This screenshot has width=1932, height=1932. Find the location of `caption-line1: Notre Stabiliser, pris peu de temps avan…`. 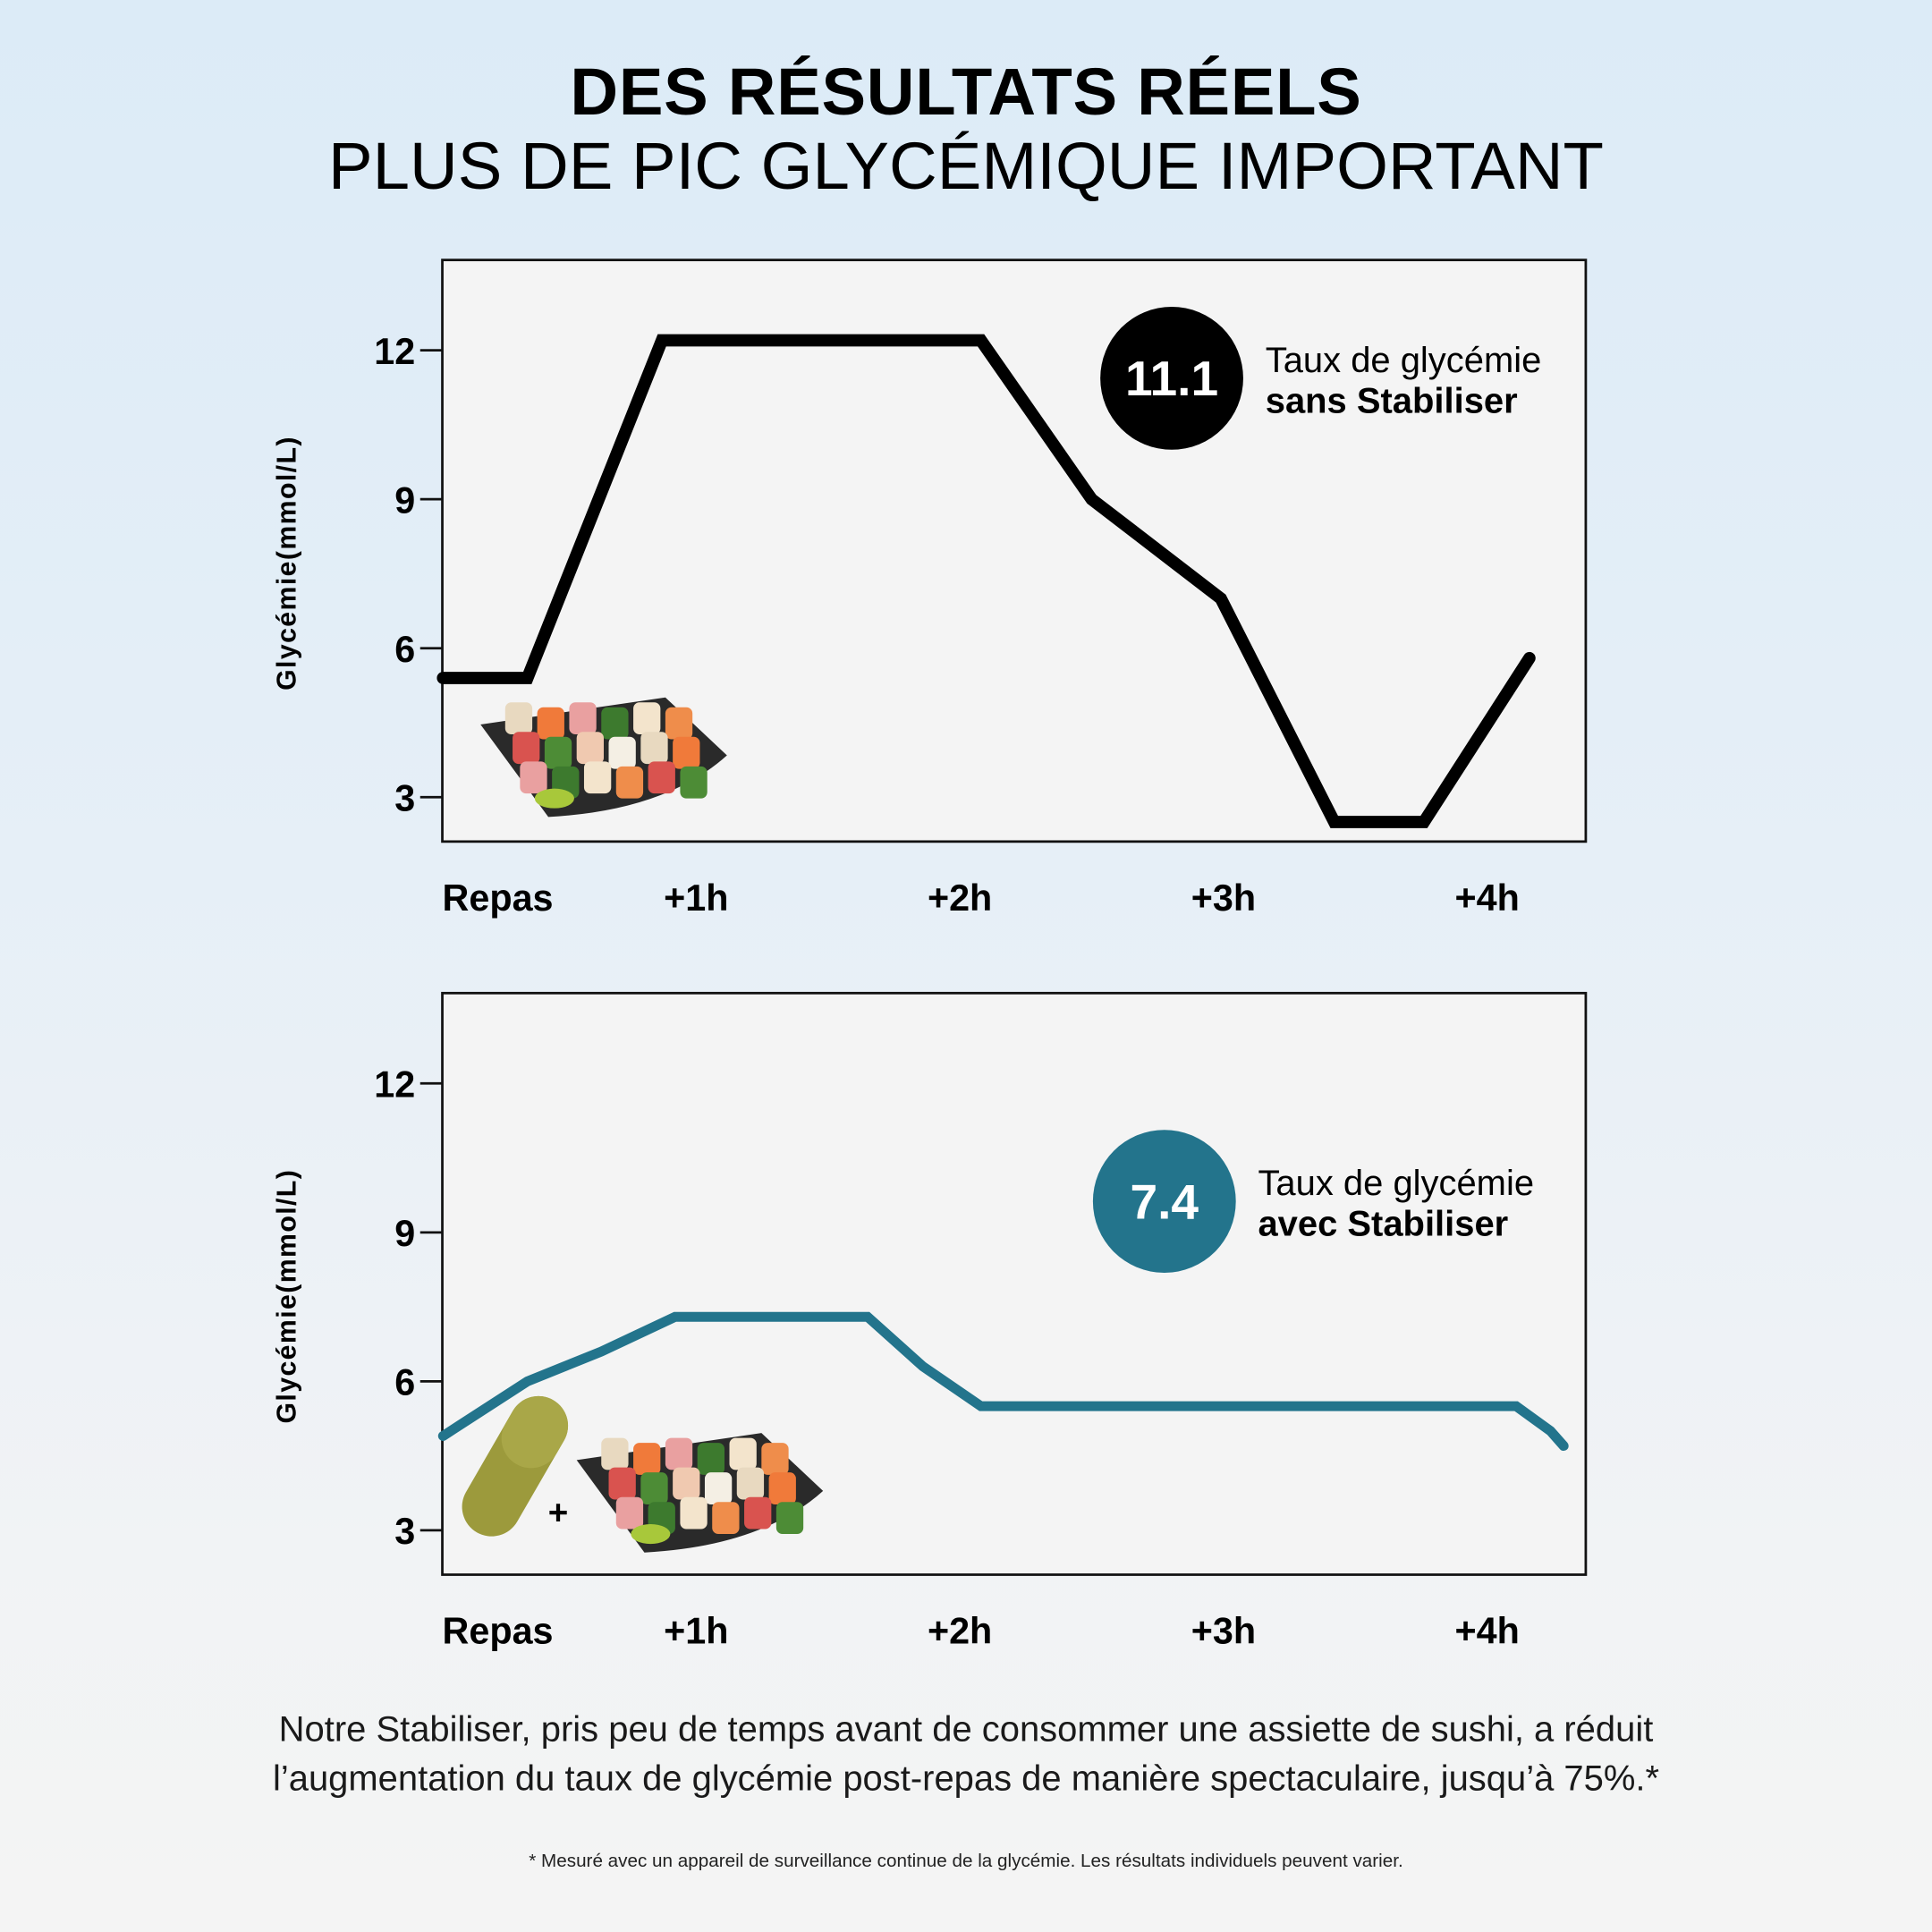

caption-line1: Notre Stabiliser, pris peu de temps avan… is located at coordinates (966, 1730).